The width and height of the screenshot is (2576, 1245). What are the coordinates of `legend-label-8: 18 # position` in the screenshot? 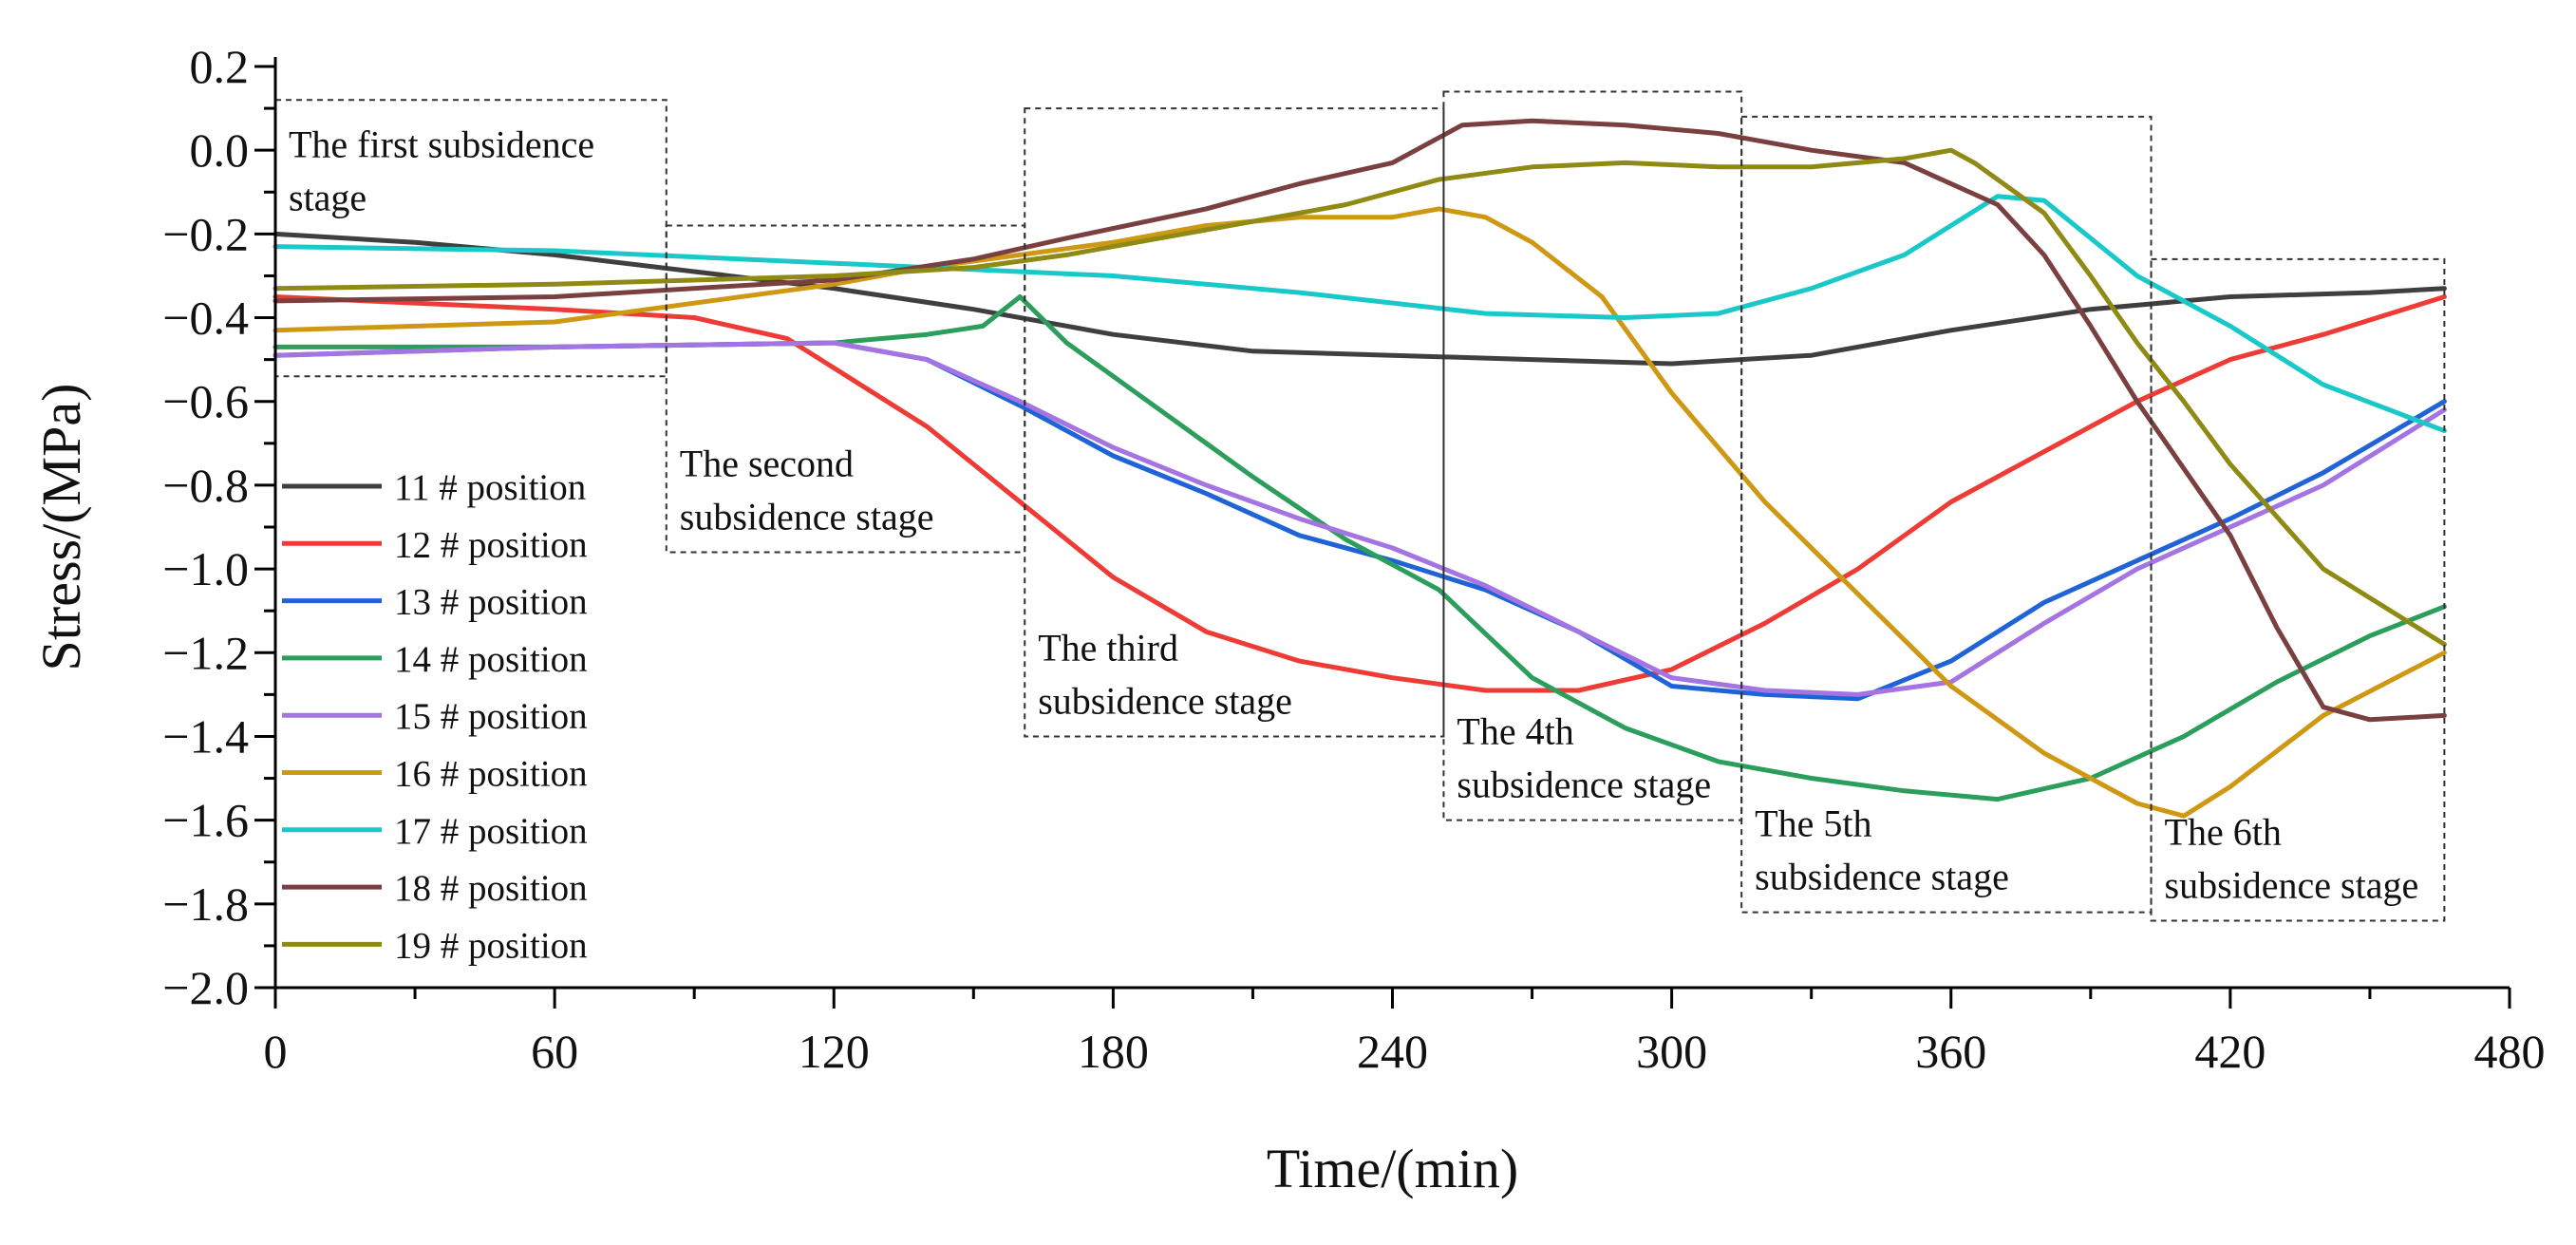 It's located at (491, 889).